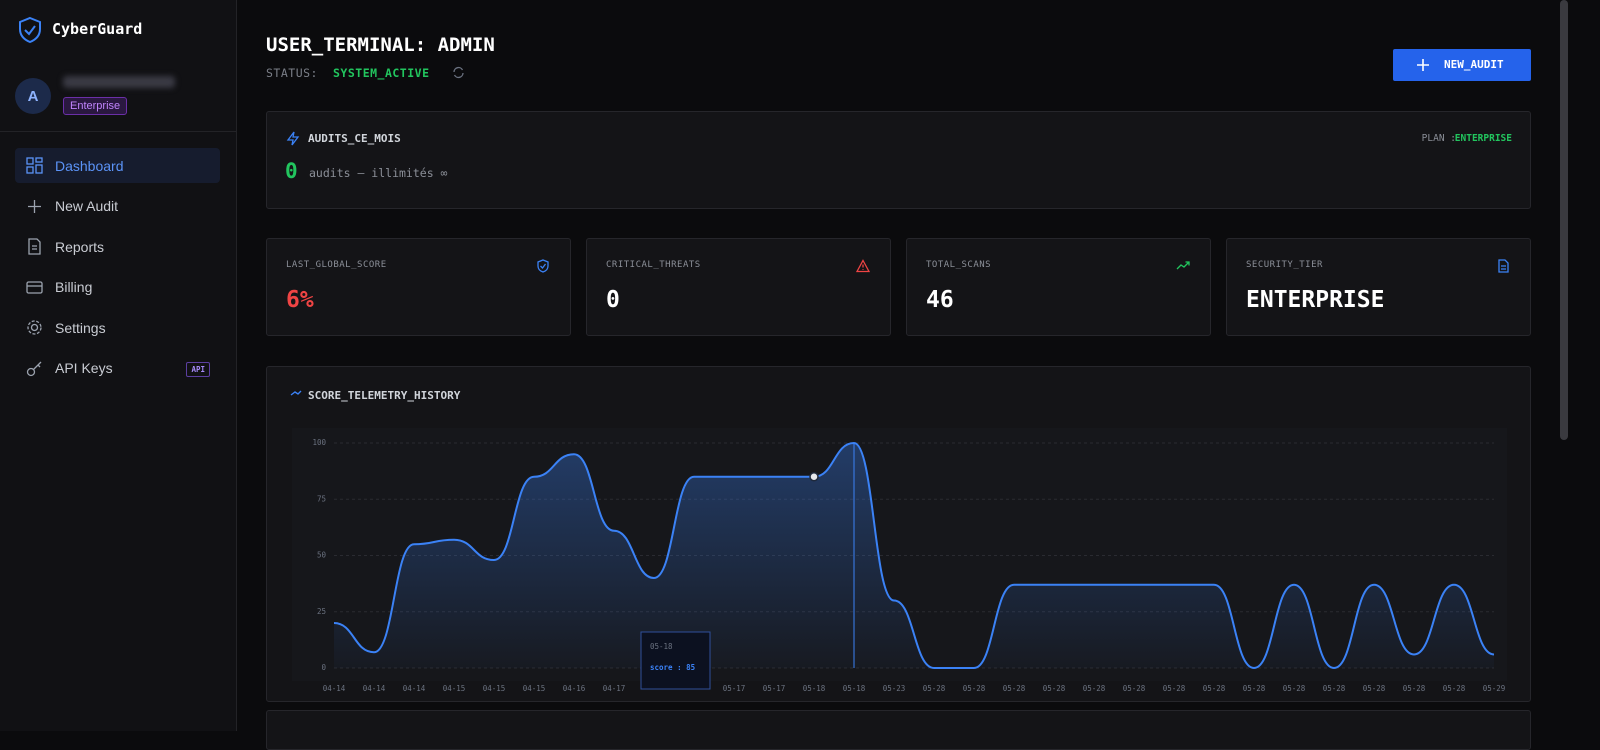 This screenshot has width=1600, height=750. I want to click on stat-card: TOTAL_SCANS 46, so click(1058, 287).